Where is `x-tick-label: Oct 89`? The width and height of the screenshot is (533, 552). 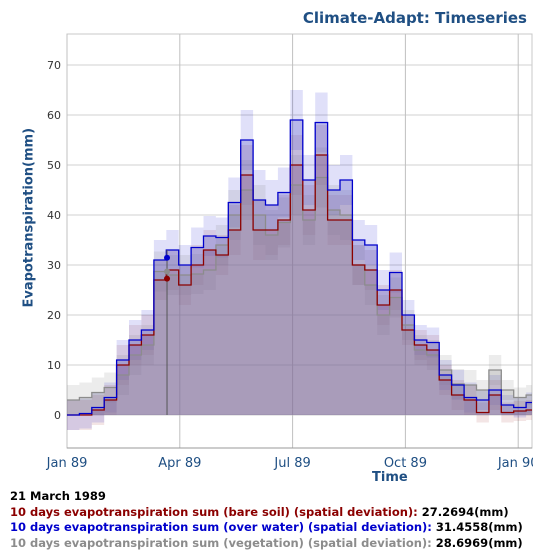 x-tick-label: Oct 89 is located at coordinates (405, 463).